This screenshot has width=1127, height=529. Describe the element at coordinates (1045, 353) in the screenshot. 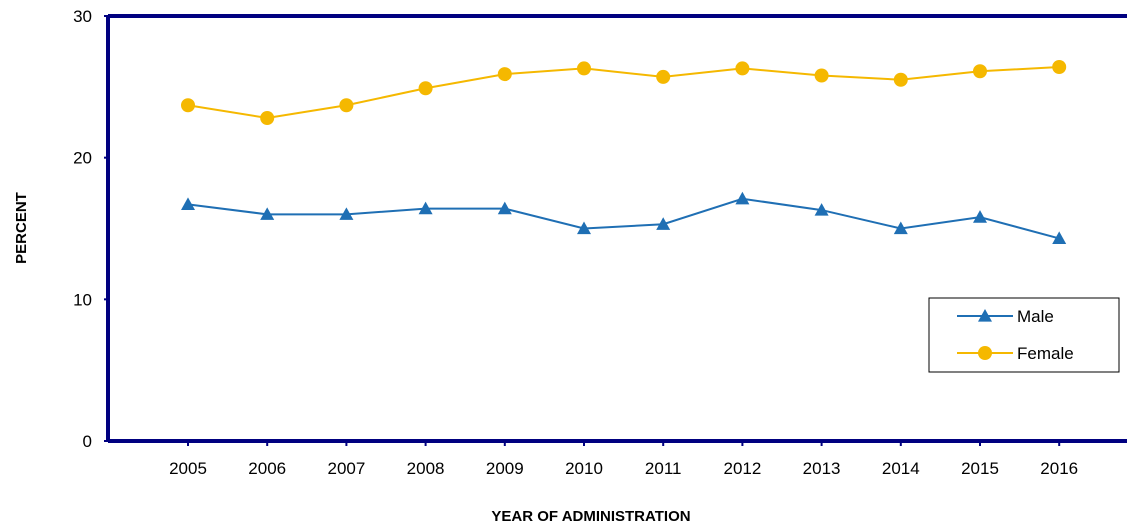

I see `legend-label: Female` at that location.